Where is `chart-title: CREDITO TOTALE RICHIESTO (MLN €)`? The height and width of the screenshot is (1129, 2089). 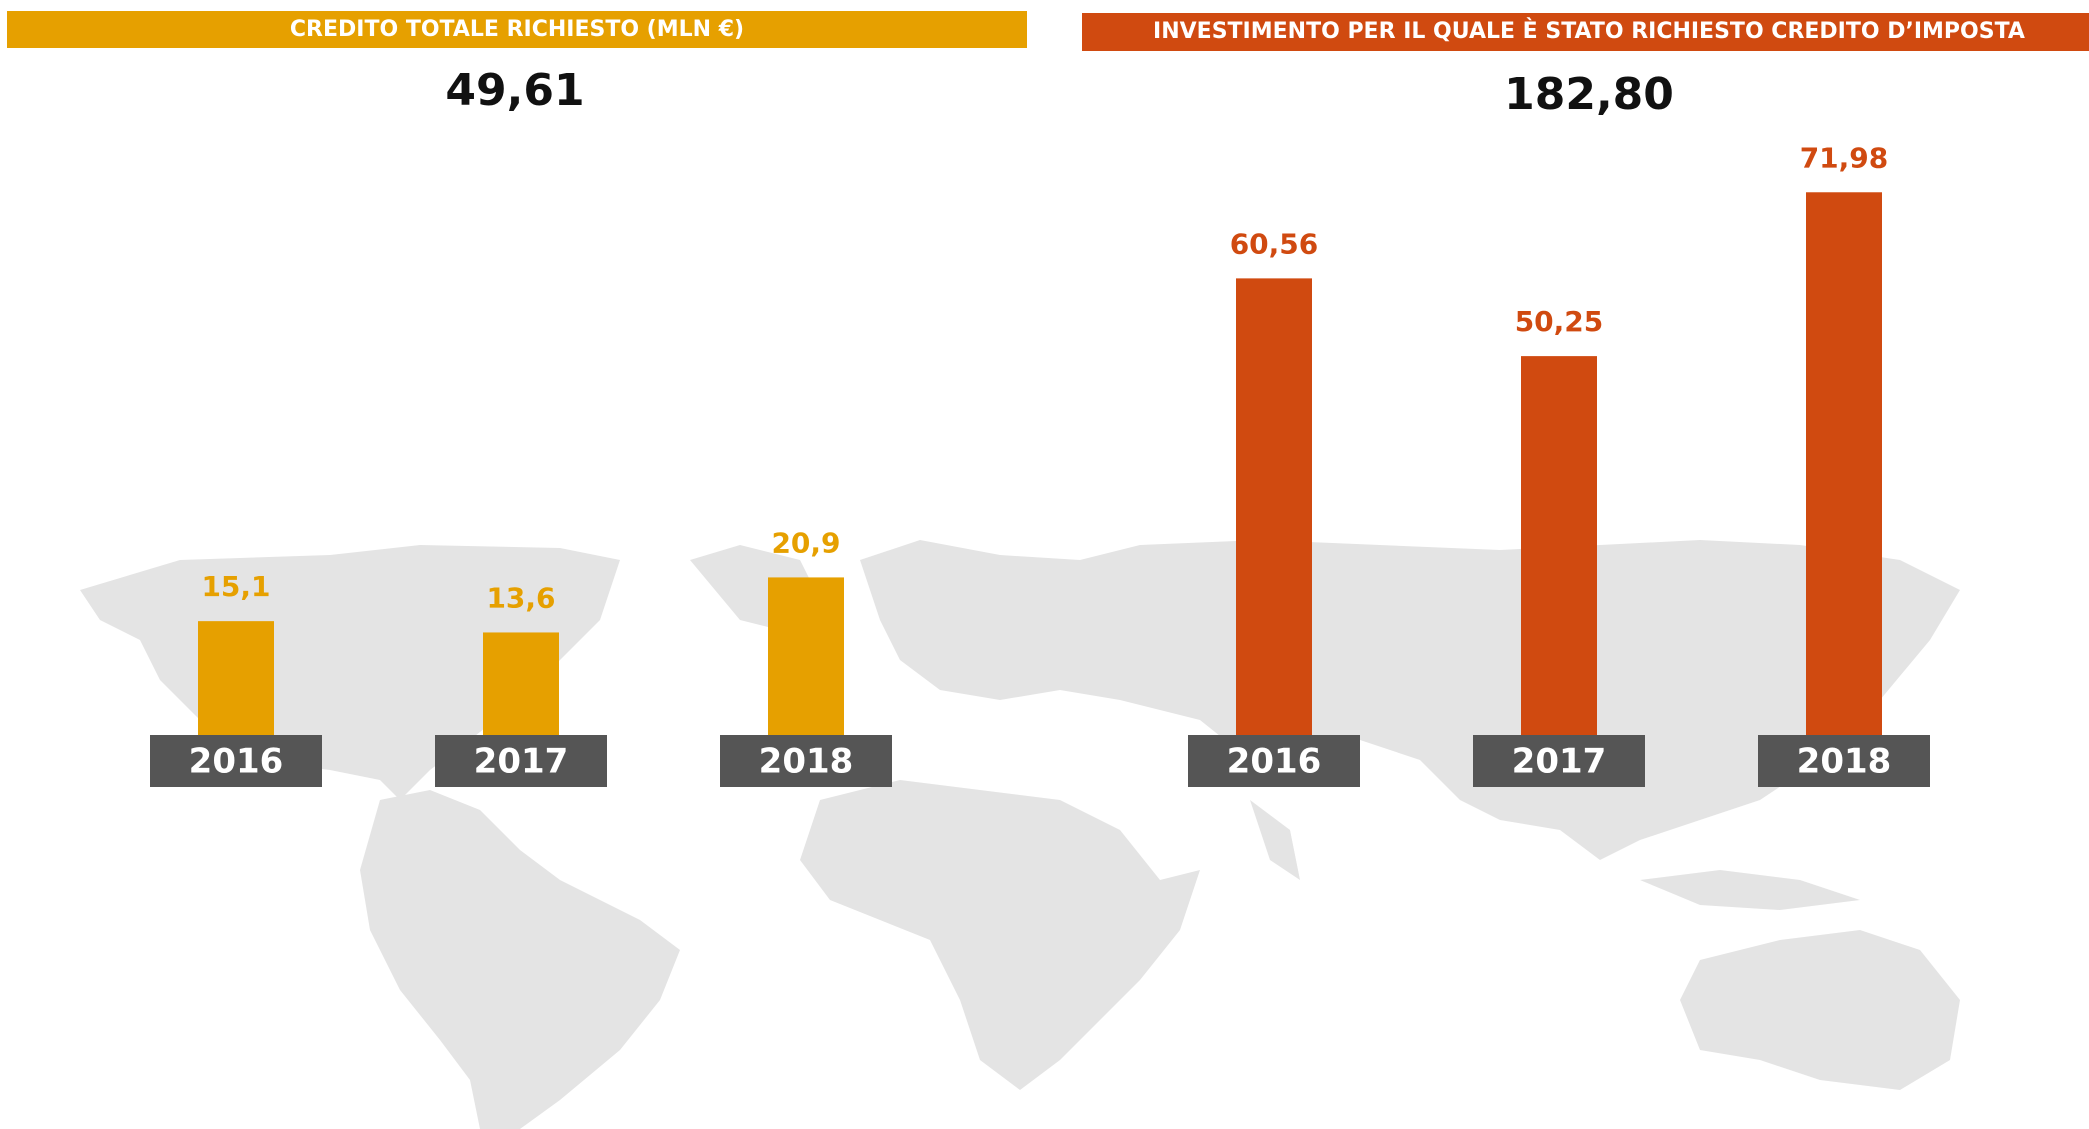 chart-title: CREDITO TOTALE RICHIESTO (MLN €) is located at coordinates (517, 29).